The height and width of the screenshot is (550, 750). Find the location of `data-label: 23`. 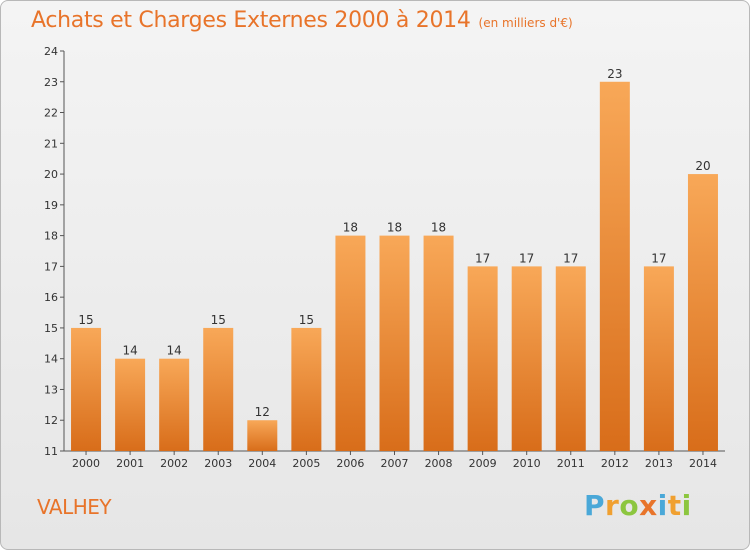

data-label: 23 is located at coordinates (614, 74).